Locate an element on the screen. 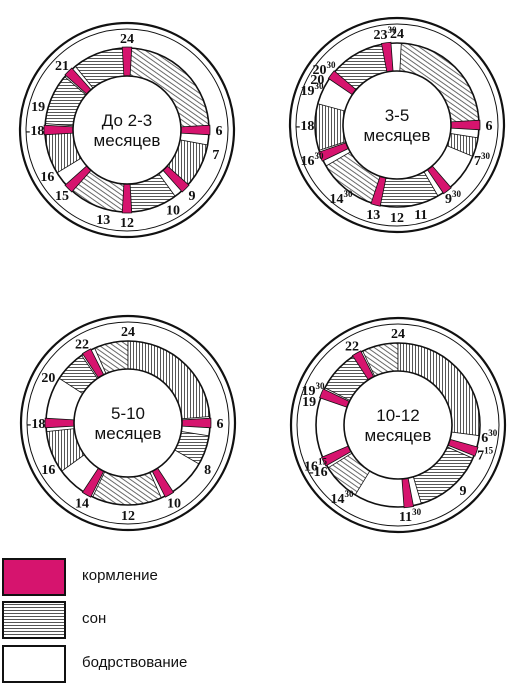  hour-label: 8 is located at coordinates (207, 470).